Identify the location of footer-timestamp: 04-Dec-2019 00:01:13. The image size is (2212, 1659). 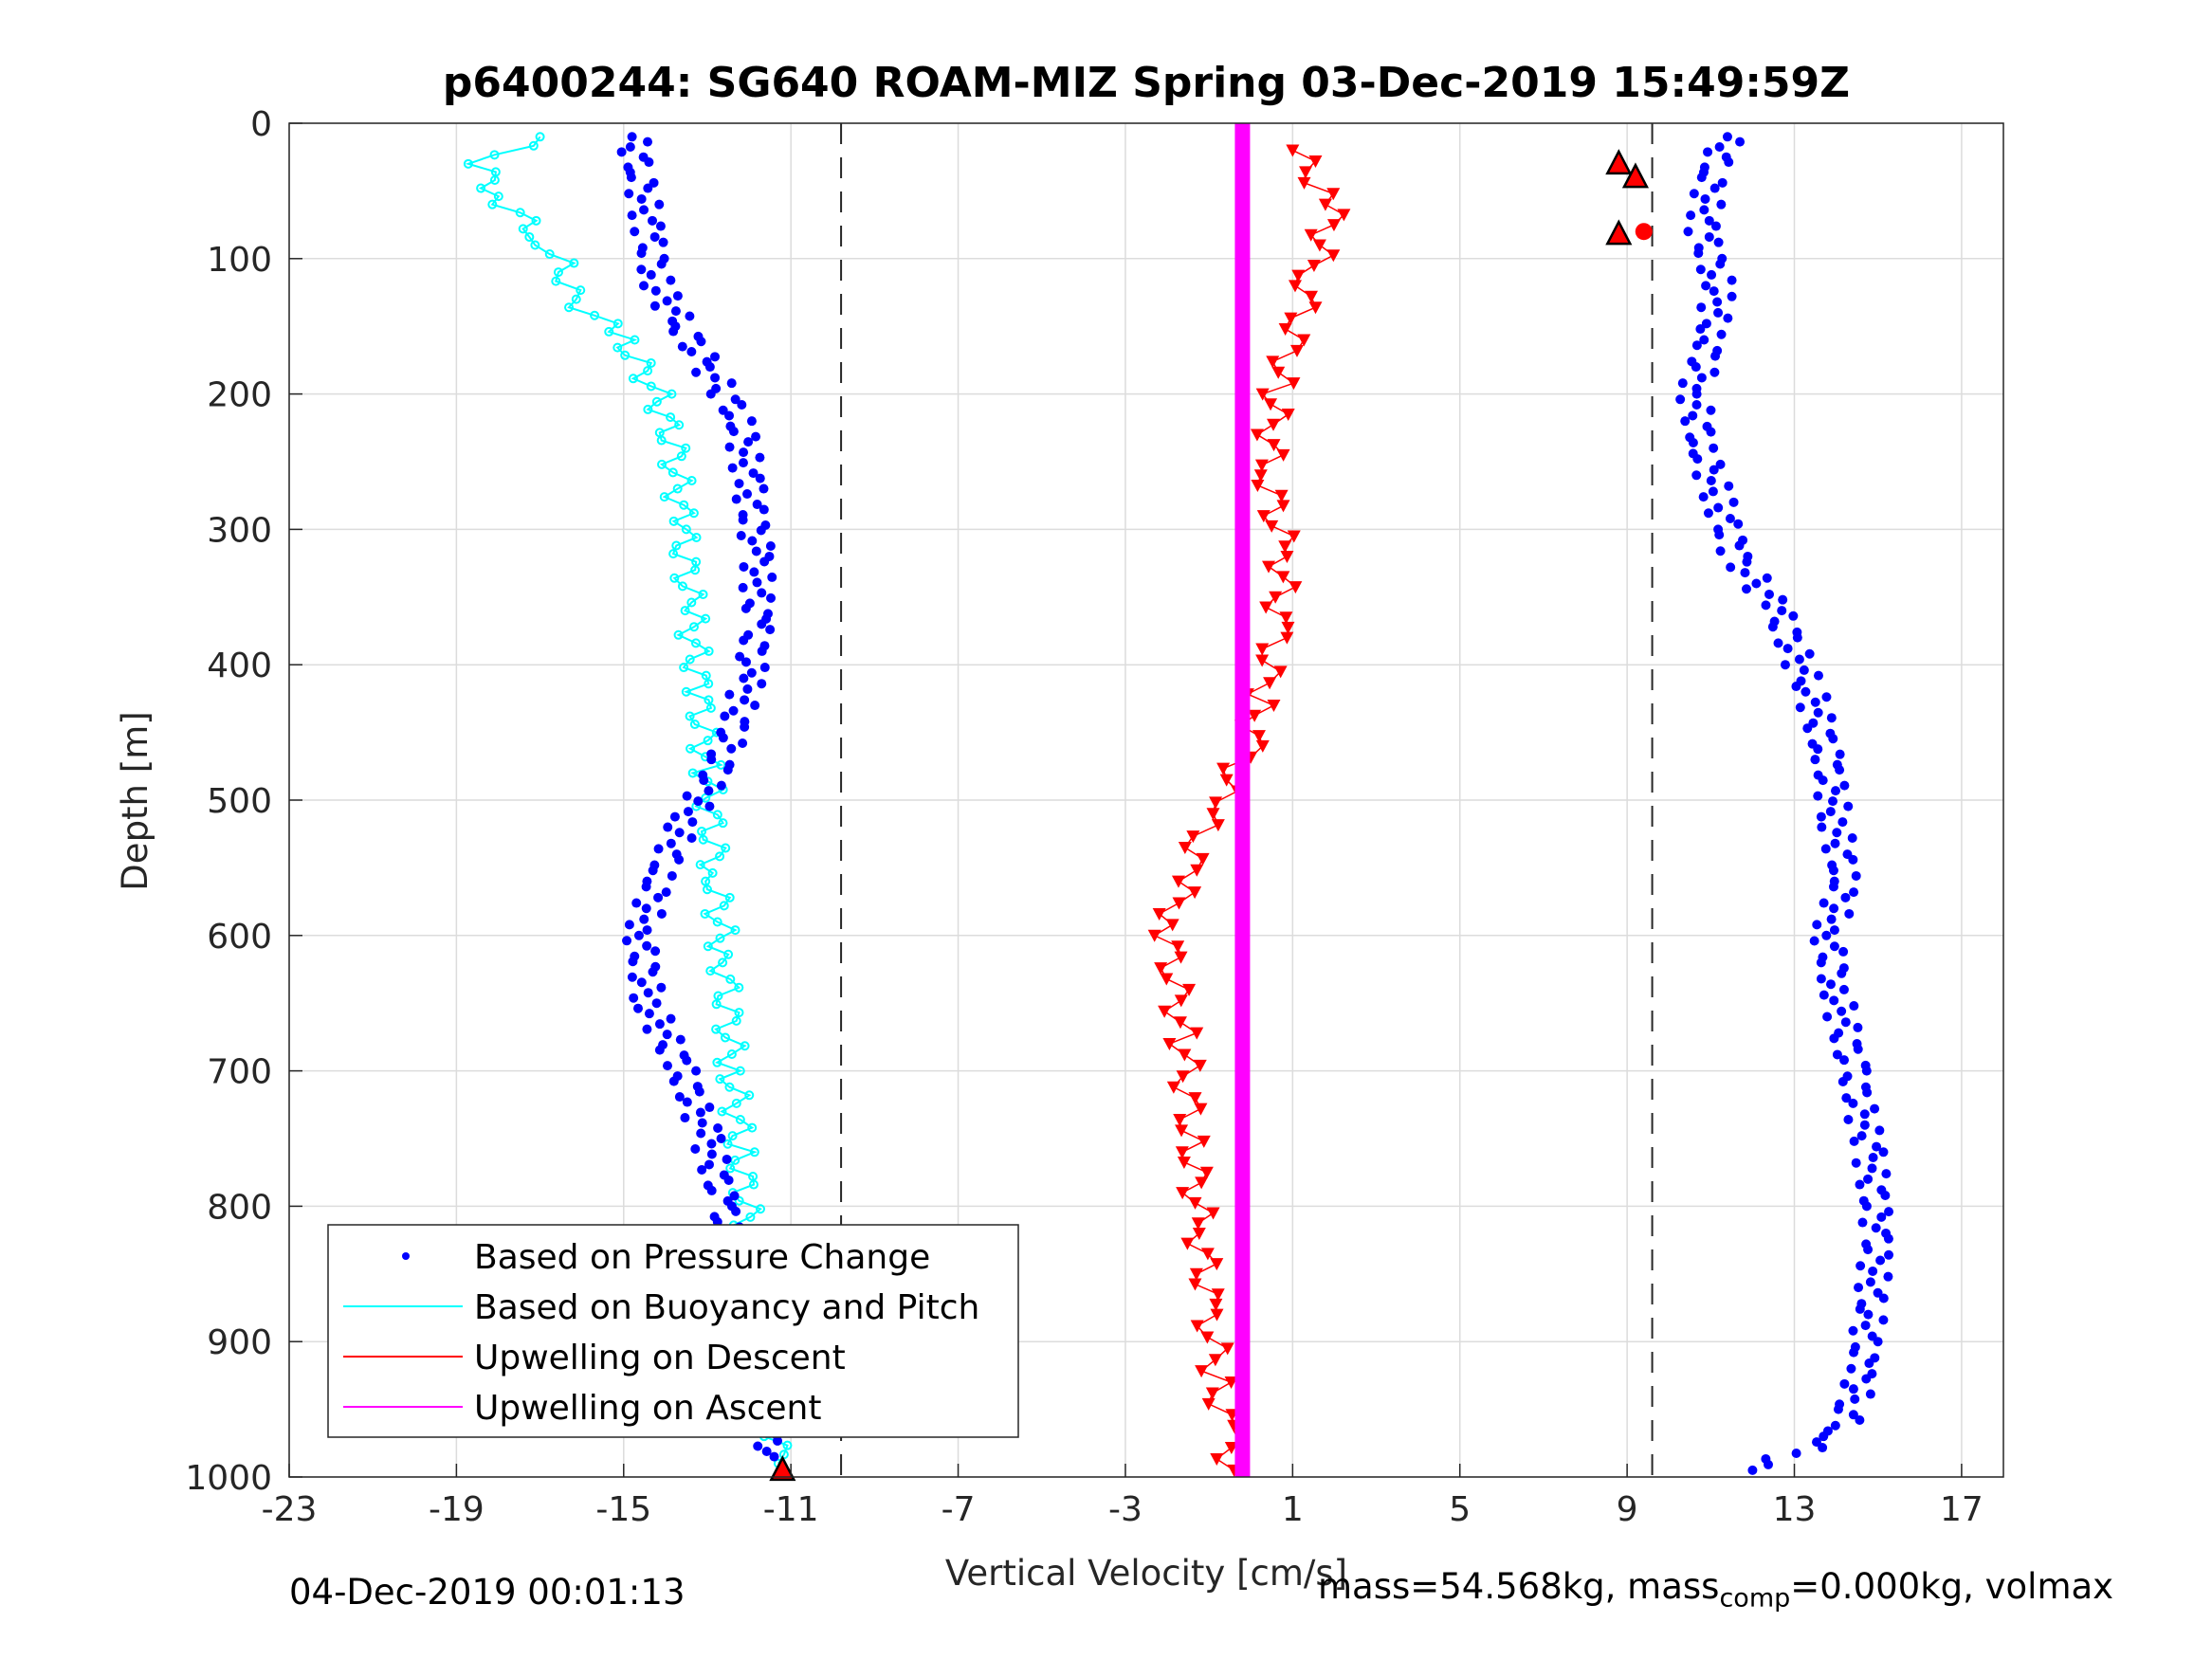
(488, 1592).